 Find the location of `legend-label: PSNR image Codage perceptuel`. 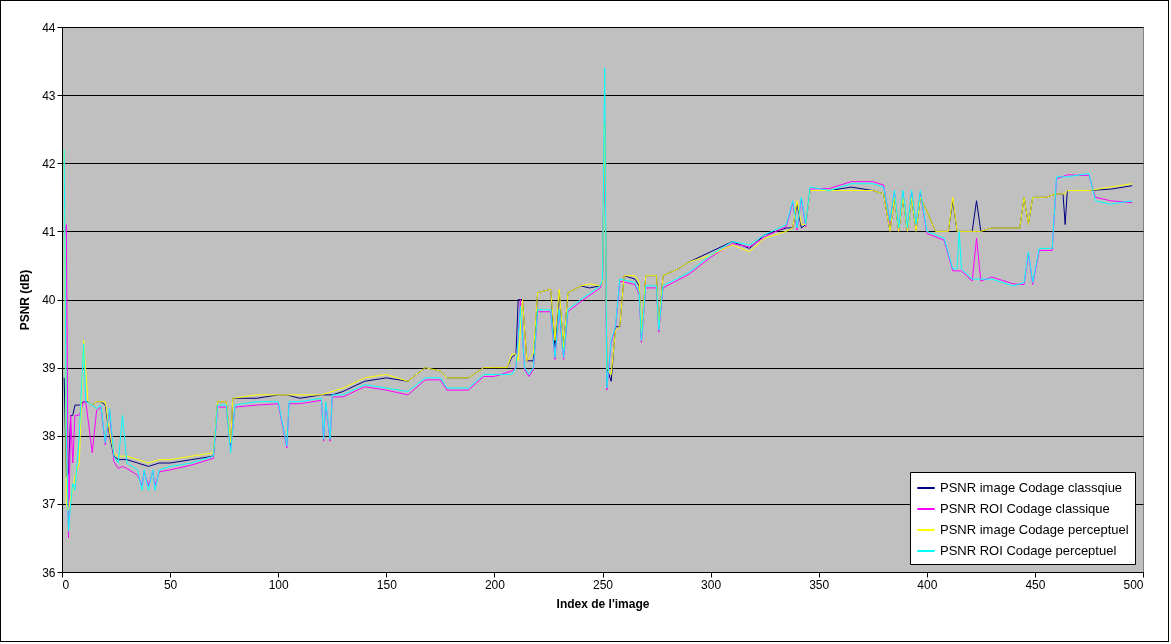

legend-label: PSNR image Codage perceptuel is located at coordinates (1034, 529).